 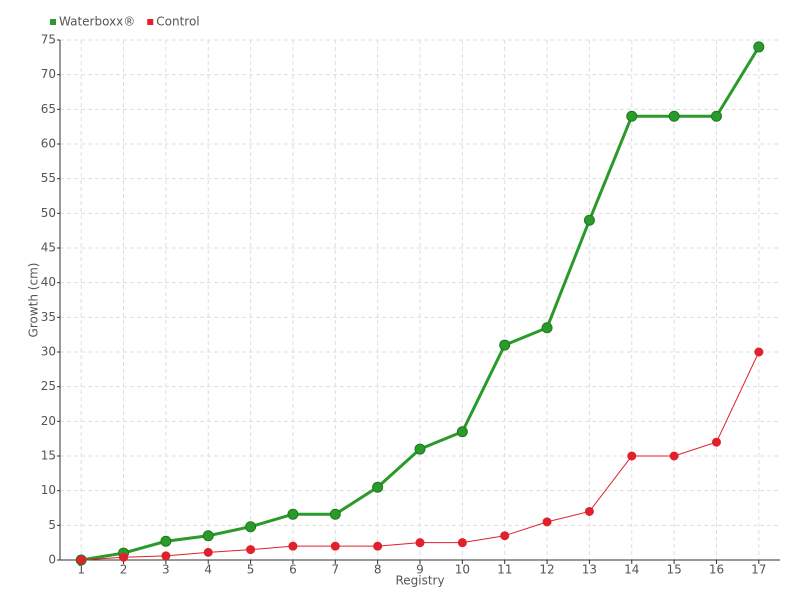 What do you see at coordinates (419, 581) in the screenshot?
I see `x-axis-label: Registry` at bounding box center [419, 581].